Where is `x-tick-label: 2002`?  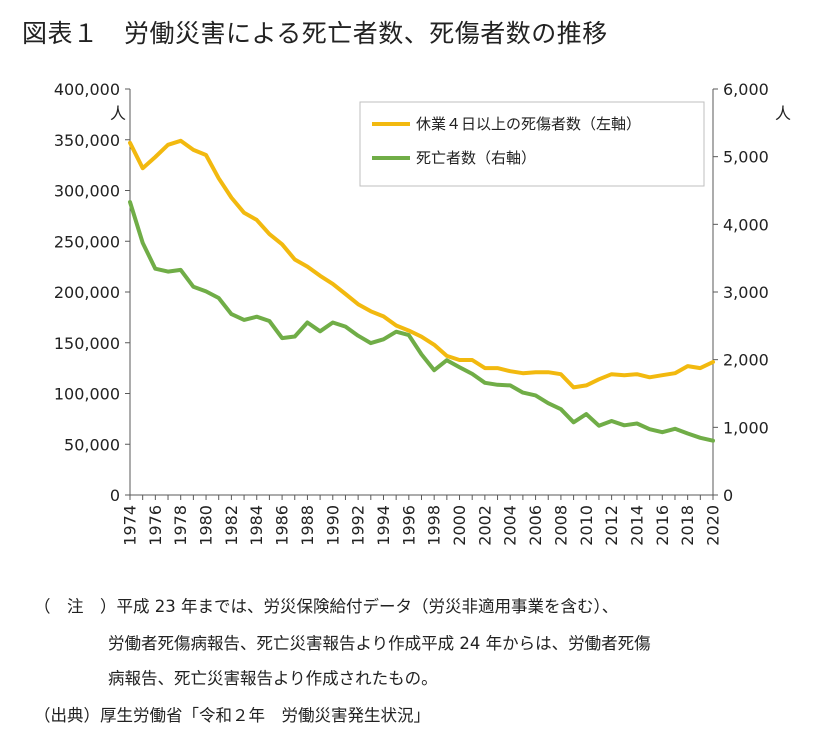 x-tick-label: 2002 is located at coordinates (484, 525).